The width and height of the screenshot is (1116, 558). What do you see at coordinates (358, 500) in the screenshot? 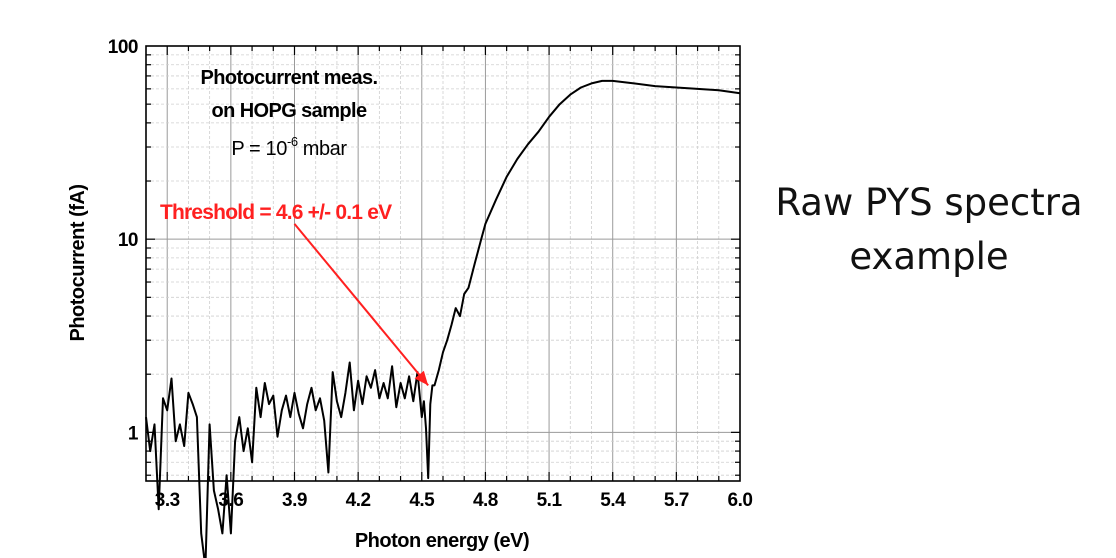
I see `x-tick-label: 4.2` at bounding box center [358, 500].